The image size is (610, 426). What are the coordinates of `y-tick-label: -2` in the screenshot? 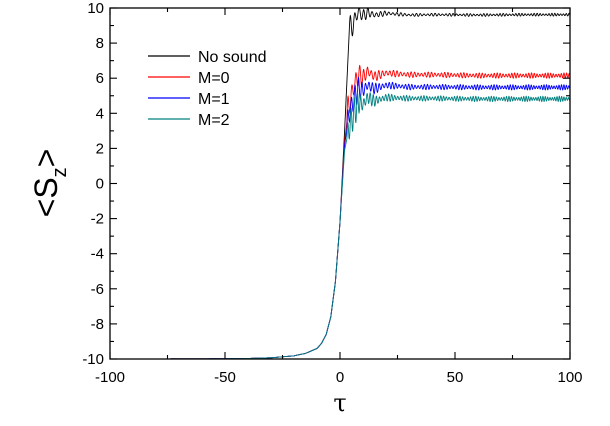 It's located at (97, 219).